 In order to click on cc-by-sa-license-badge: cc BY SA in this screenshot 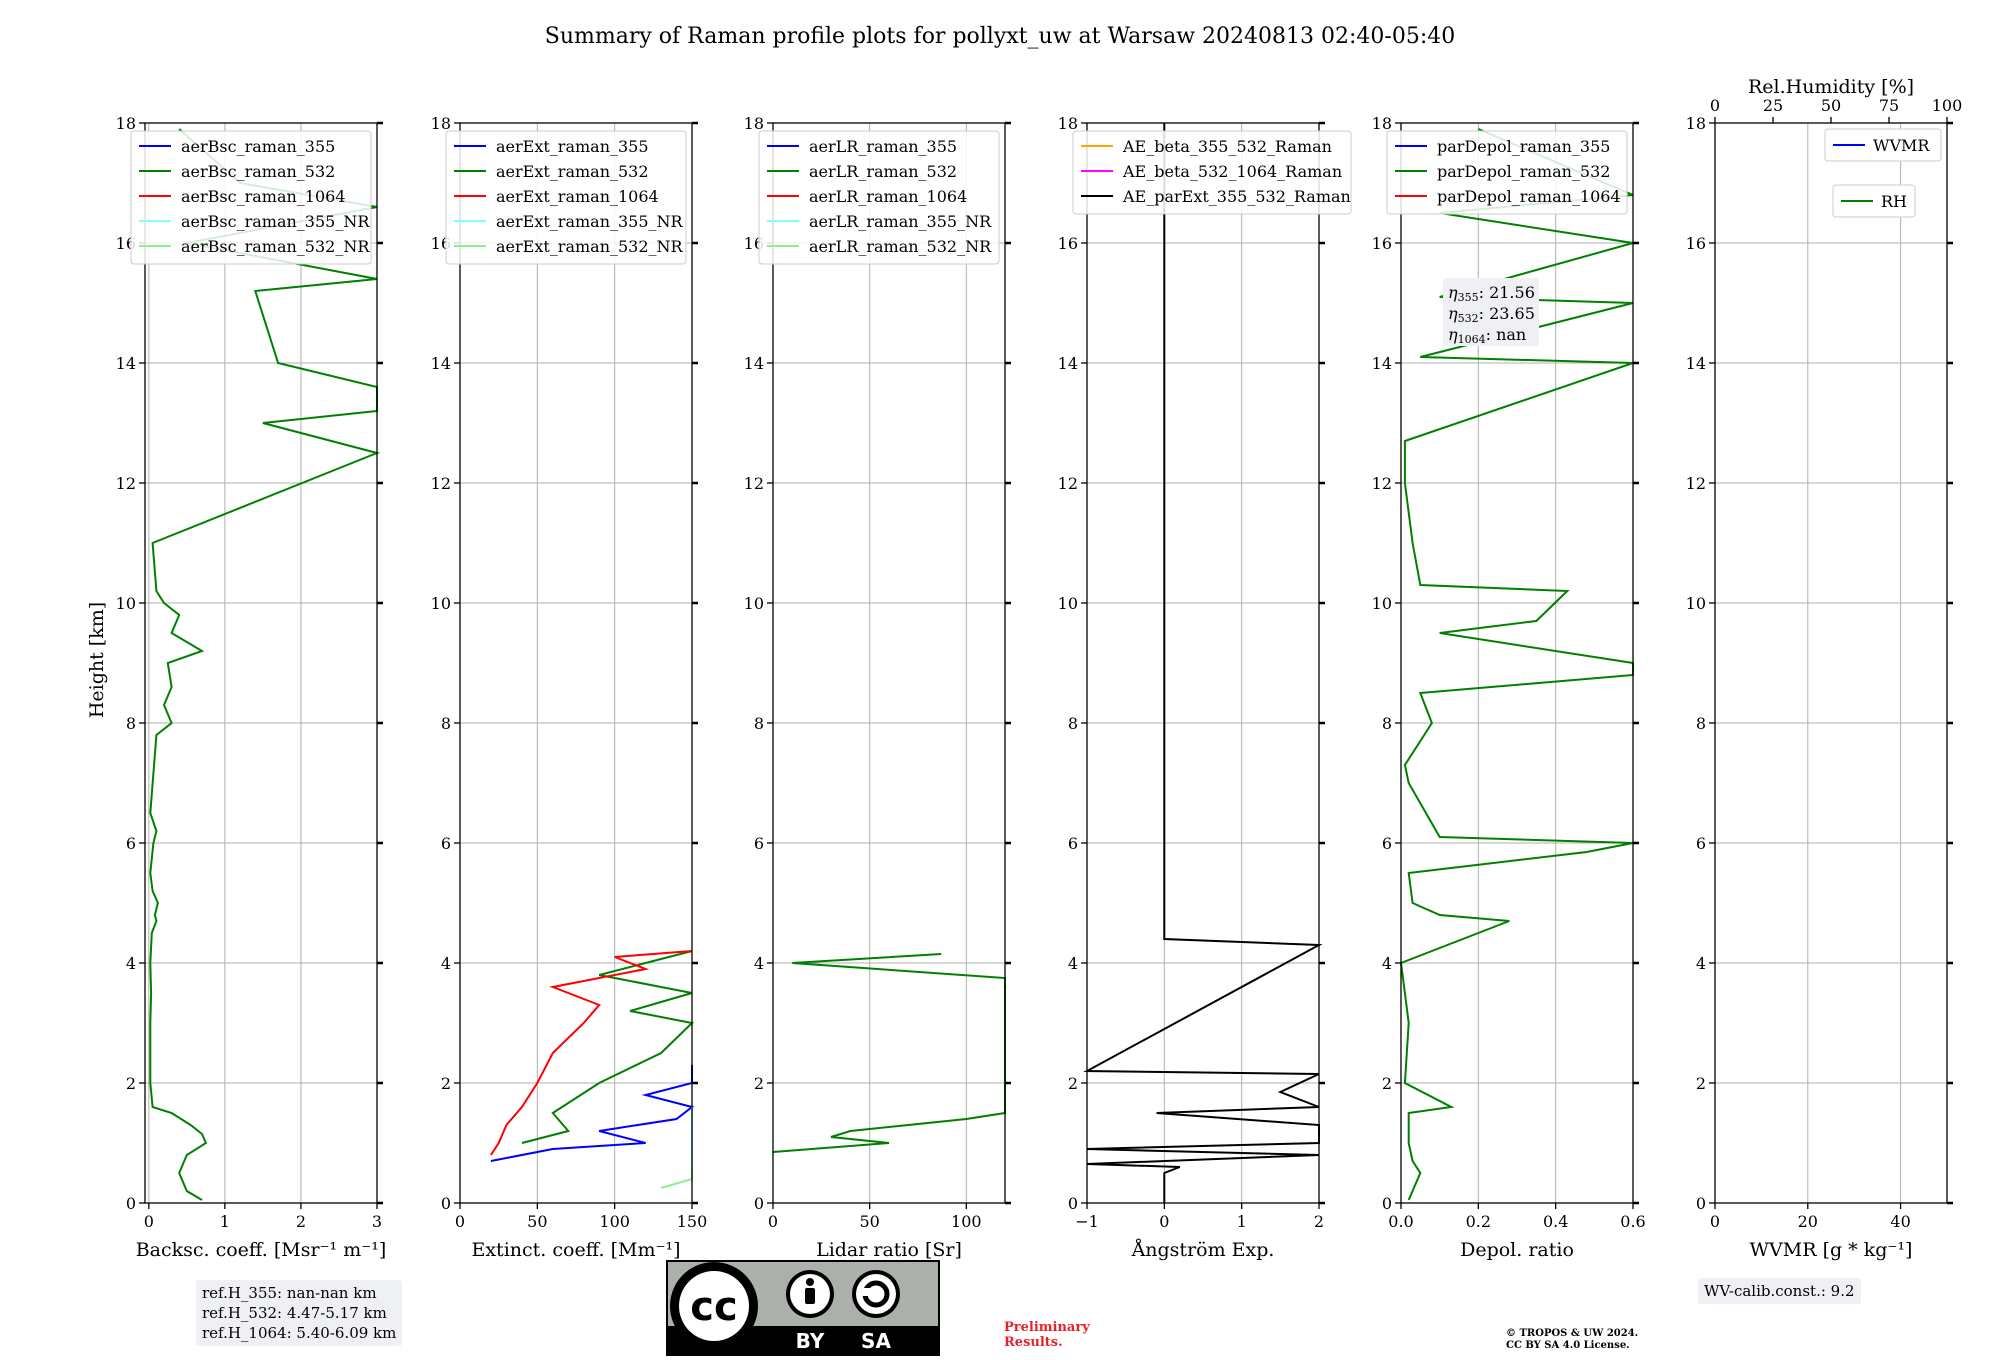, I will do `click(803, 1308)`.